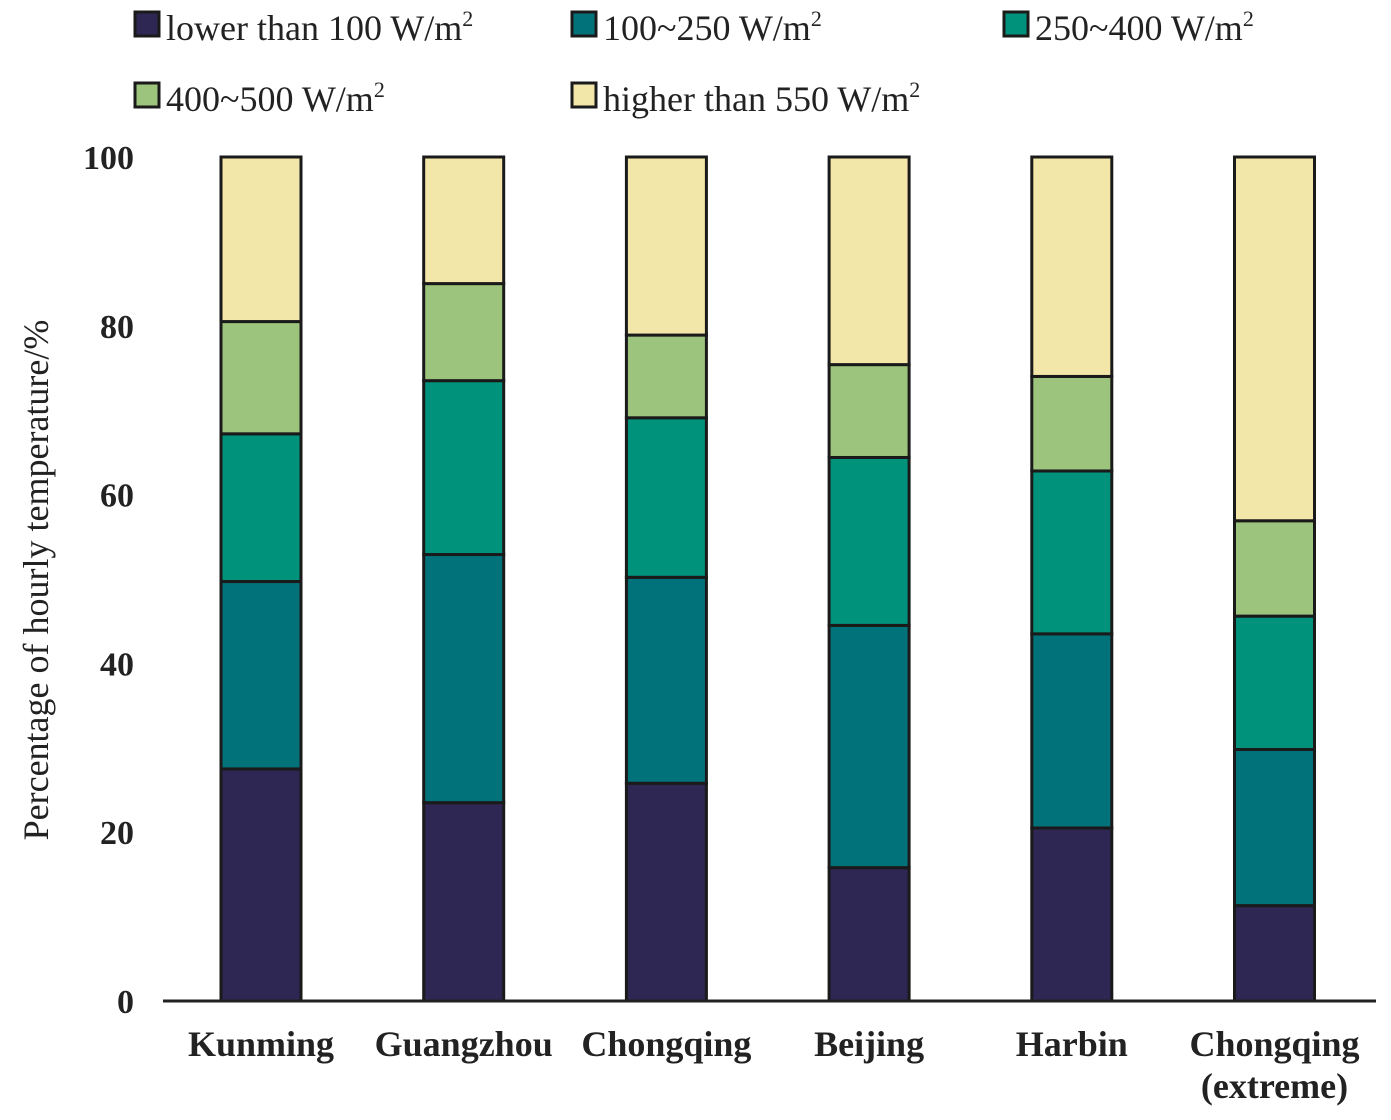 This screenshot has height=1120, width=1391. What do you see at coordinates (1274, 1065) in the screenshot?
I see `x-category-label: Chongqing (extreme)` at bounding box center [1274, 1065].